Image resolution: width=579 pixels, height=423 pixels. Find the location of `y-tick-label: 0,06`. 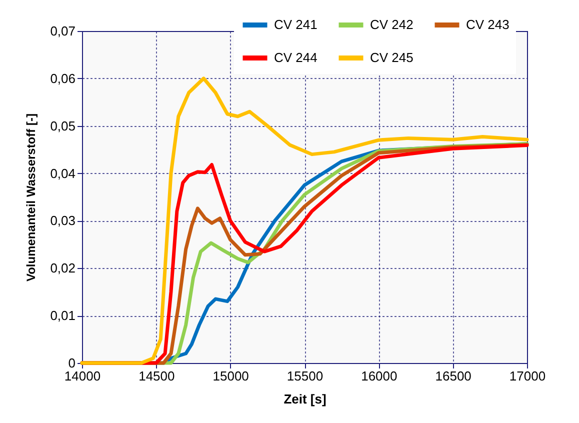

y-tick-label: 0,06 is located at coordinates (63, 78).